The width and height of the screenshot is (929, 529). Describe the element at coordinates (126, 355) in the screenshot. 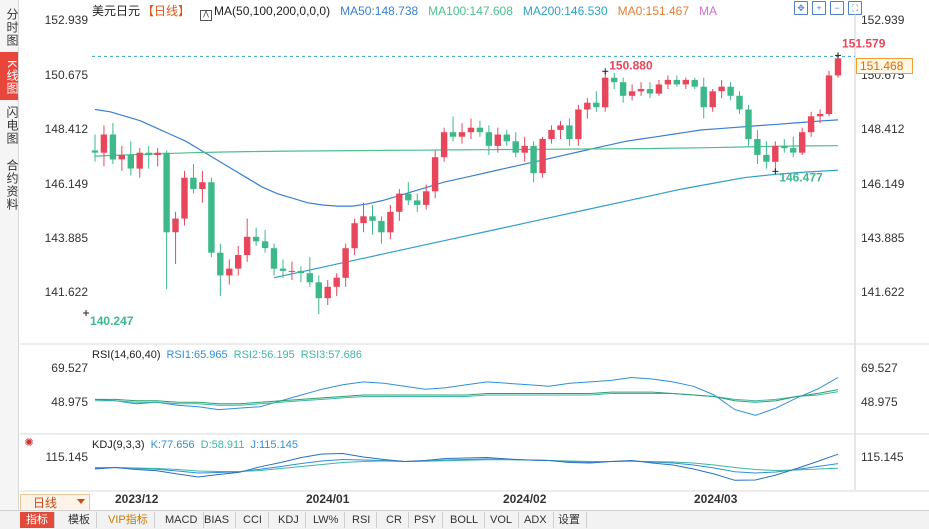

I see `rsi-title: RSI(14,60,40)` at that location.